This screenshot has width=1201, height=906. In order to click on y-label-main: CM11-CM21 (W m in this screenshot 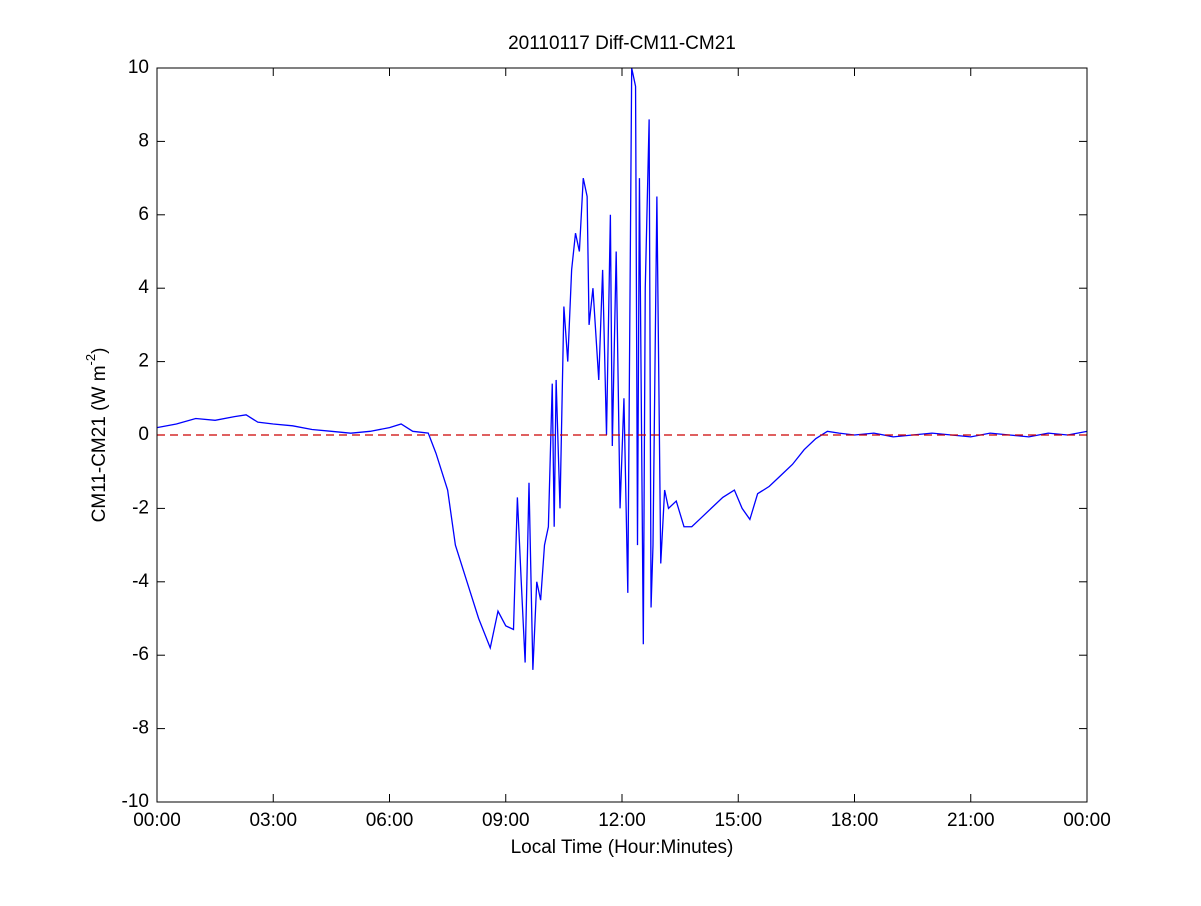, I will do `click(99, 443)`.